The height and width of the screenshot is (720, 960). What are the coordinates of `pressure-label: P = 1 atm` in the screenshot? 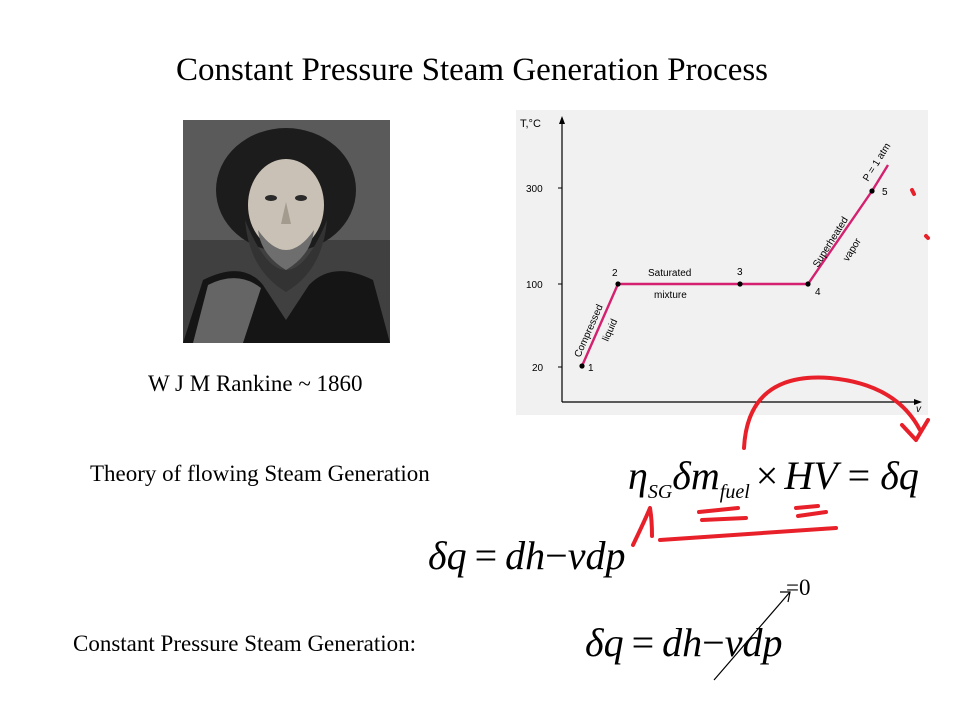 It's located at (877, 162).